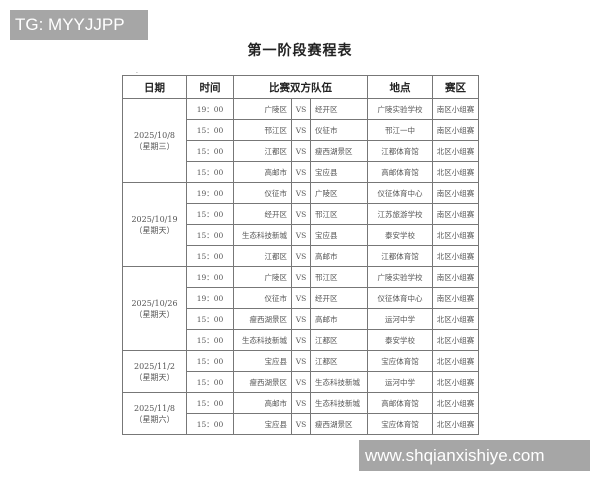 The image size is (600, 480). Describe the element at coordinates (339, 256) in the screenshot. I see `away-team: 高邮市` at that location.